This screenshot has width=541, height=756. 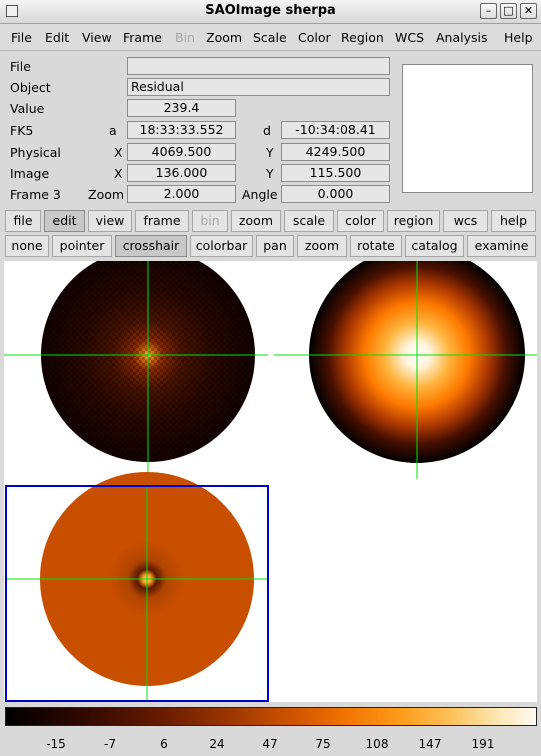 What do you see at coordinates (106, 194) in the screenshot?
I see `zoom-label: Zoom` at bounding box center [106, 194].